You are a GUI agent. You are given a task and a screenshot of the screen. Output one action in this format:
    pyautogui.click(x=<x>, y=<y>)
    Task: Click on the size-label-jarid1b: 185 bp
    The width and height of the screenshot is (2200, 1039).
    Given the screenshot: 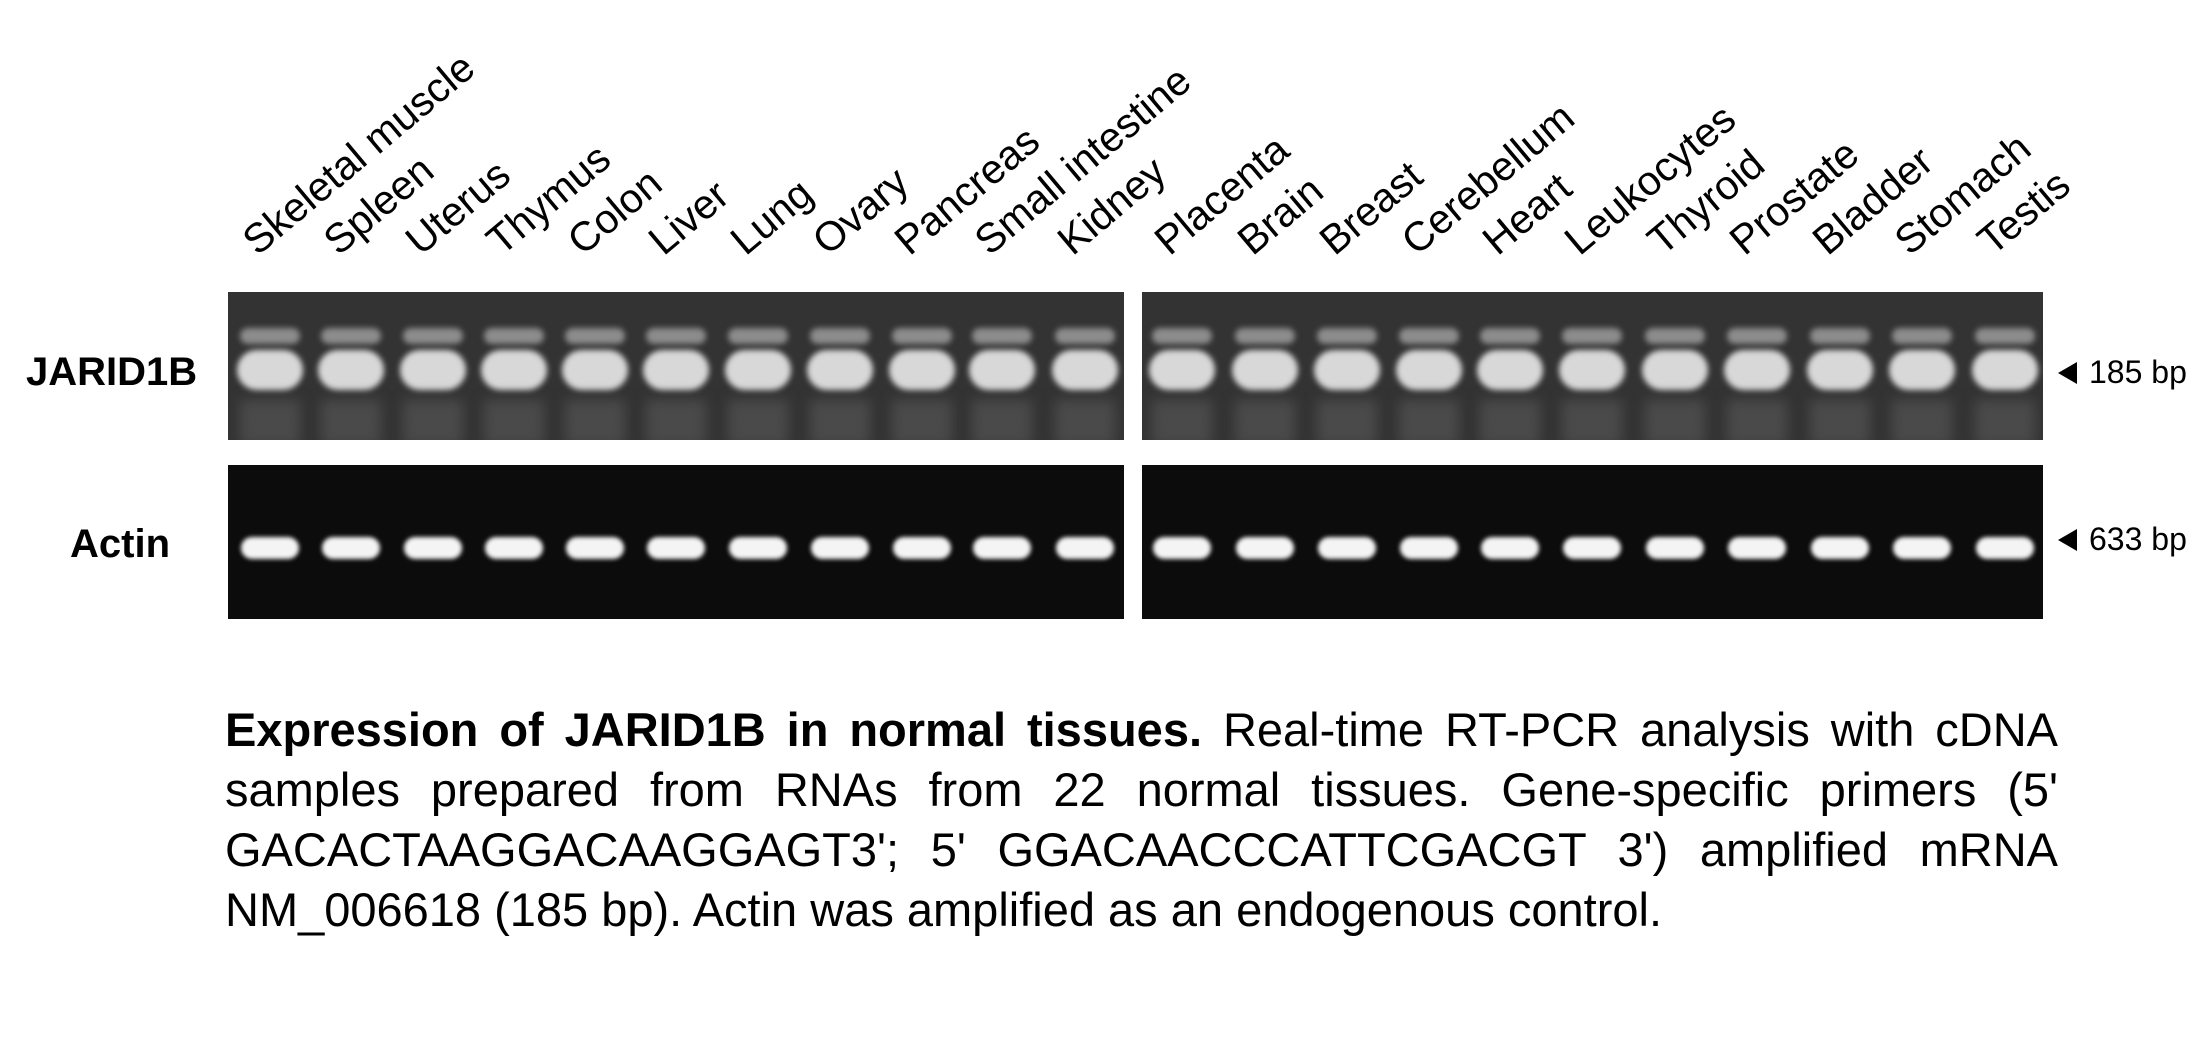 What is the action you would take?
    pyautogui.click(x=2138, y=372)
    